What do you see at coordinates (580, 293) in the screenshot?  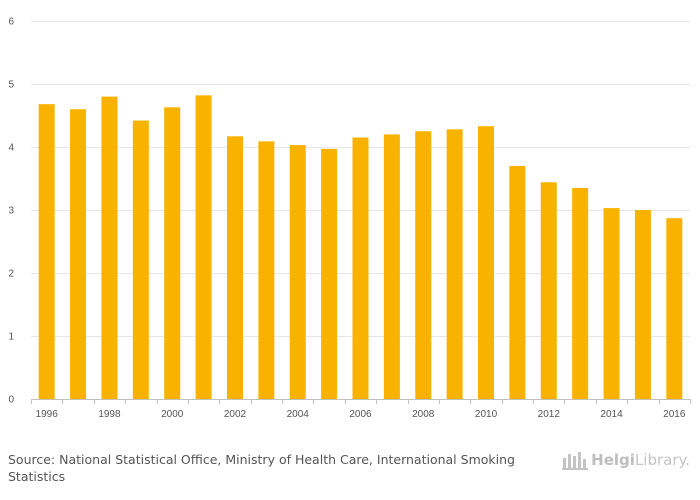 I see `bar-2013` at bounding box center [580, 293].